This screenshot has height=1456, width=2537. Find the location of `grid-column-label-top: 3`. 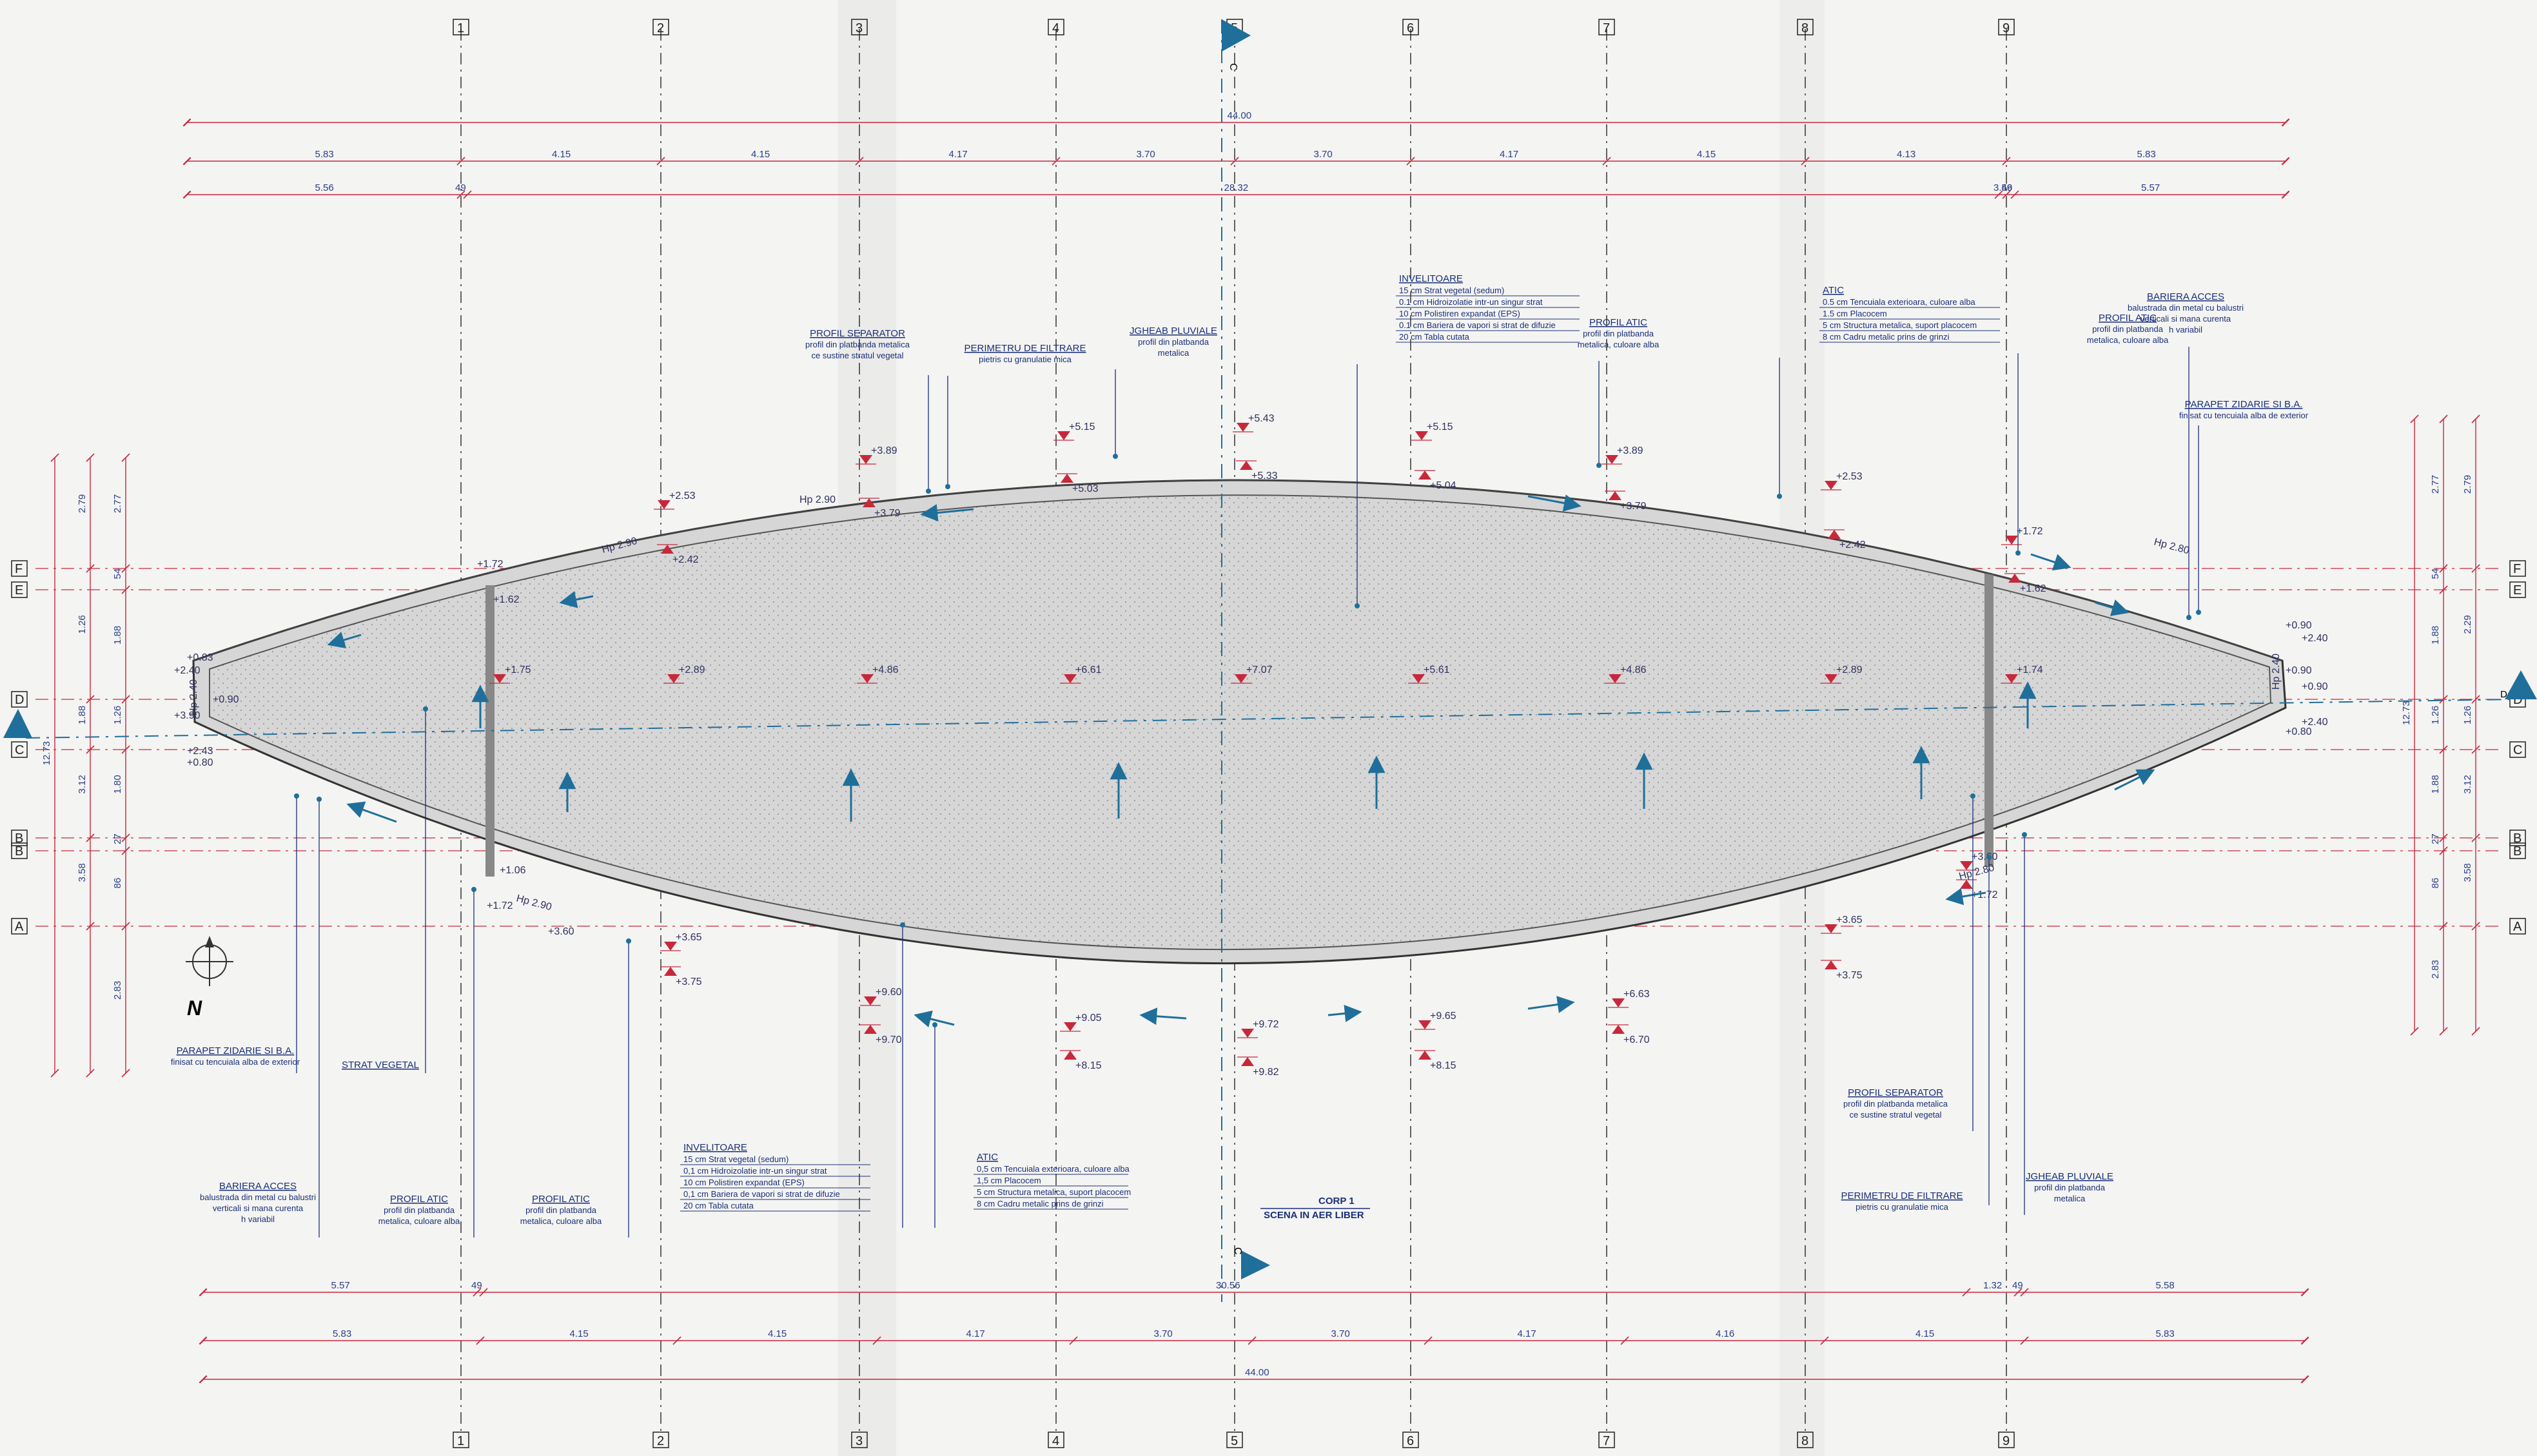

grid-column-label-top: 3 is located at coordinates (859, 28).